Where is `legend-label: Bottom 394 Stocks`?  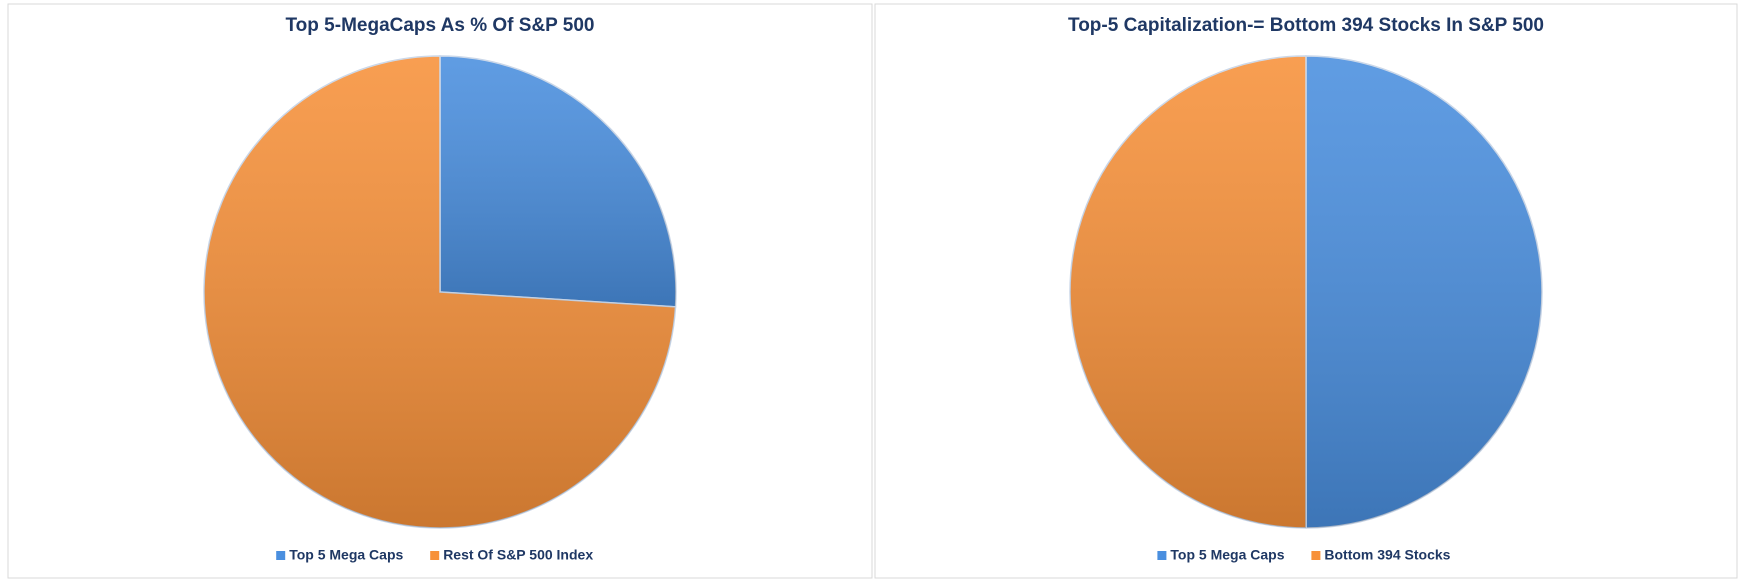 legend-label: Bottom 394 Stocks is located at coordinates (1387, 555).